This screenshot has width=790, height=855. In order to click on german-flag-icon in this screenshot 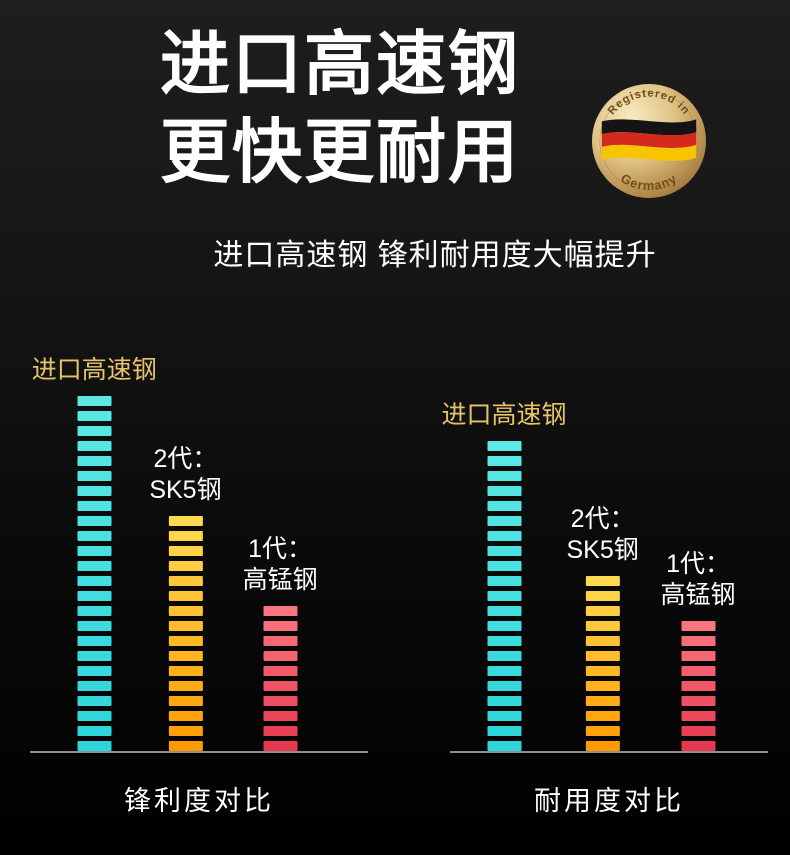, I will do `click(649, 140)`.